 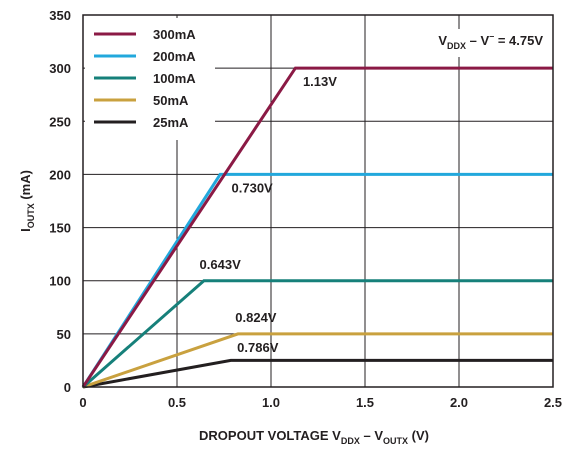 What do you see at coordinates (60, 281) in the screenshot?
I see `y-tick-label: 100` at bounding box center [60, 281].